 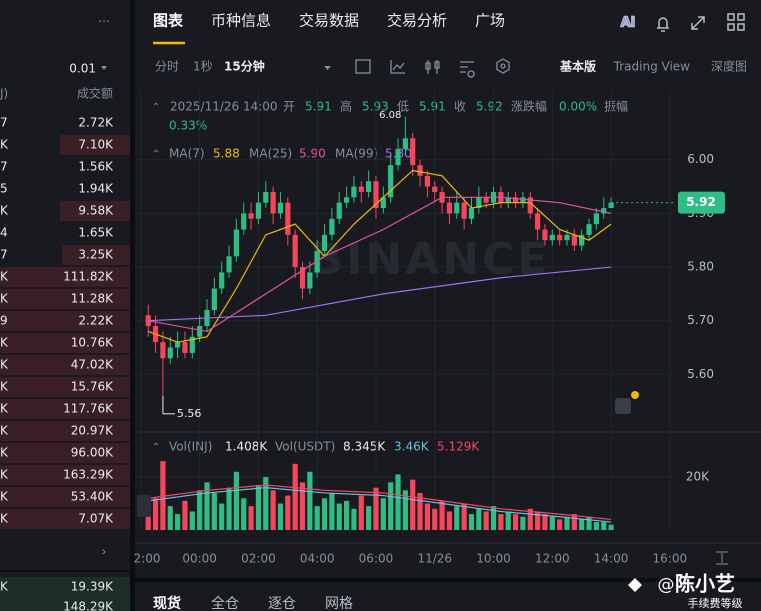 I want to click on interval: 1秒, so click(x=203, y=67).